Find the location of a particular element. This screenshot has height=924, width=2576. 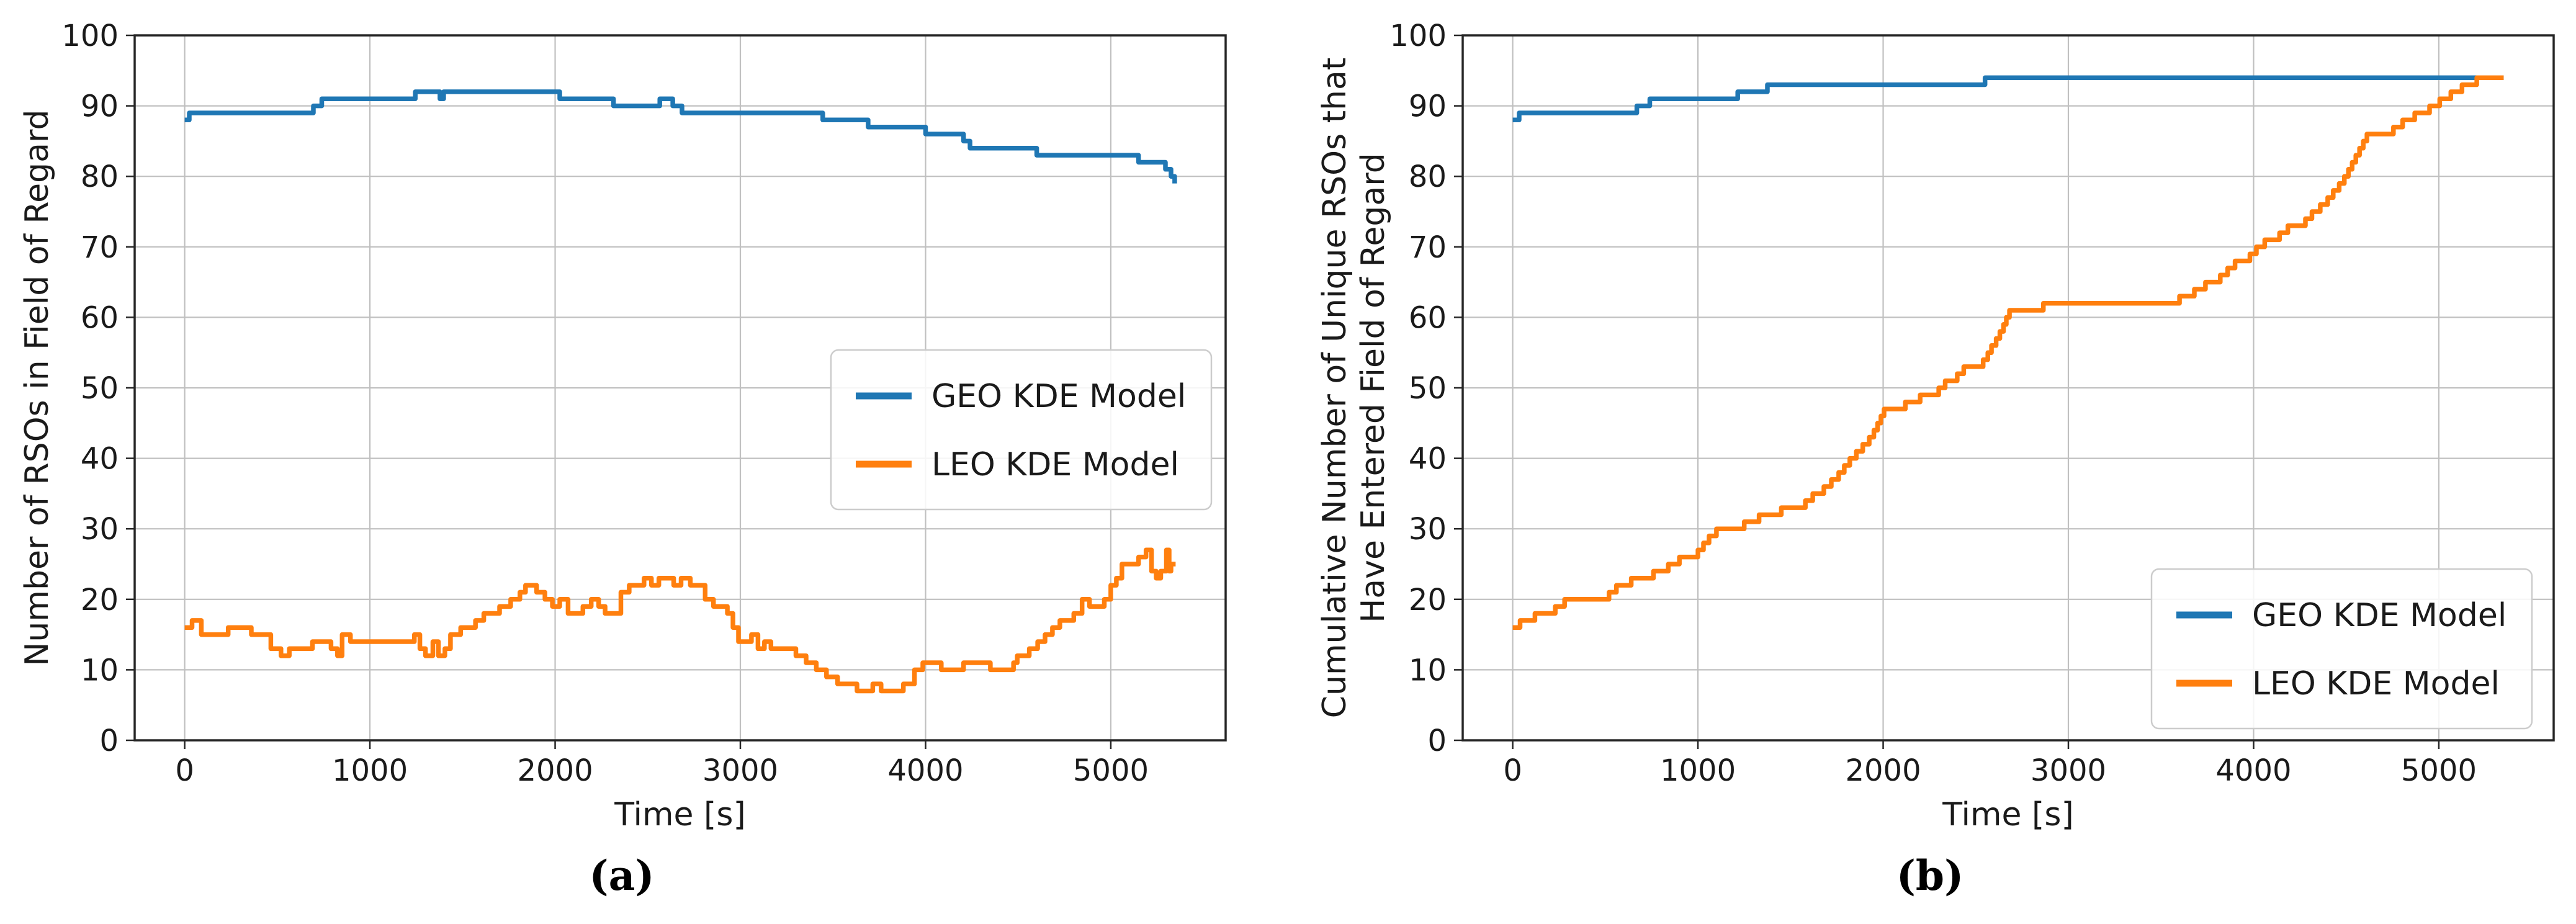

chart-b-legend-label-leo: LEO KDE Model is located at coordinates (2376, 683).